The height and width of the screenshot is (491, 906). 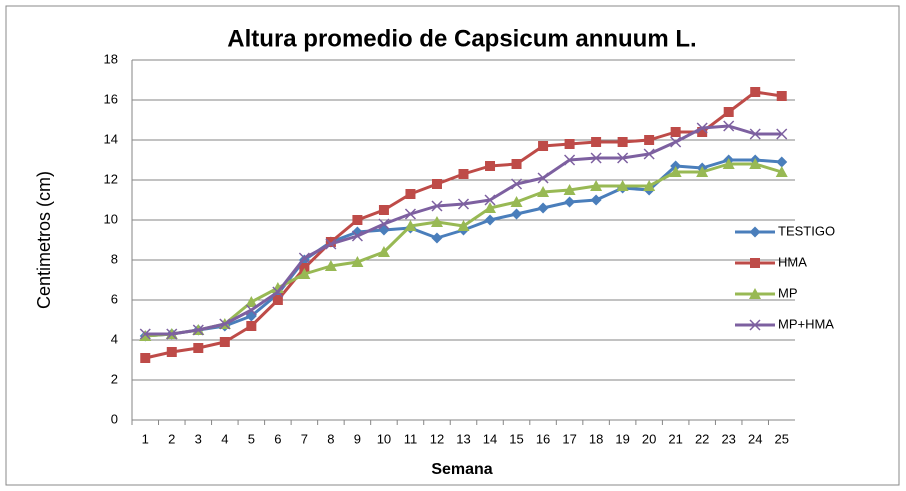 What do you see at coordinates (437, 438) in the screenshot?
I see `x-tick-label: 12` at bounding box center [437, 438].